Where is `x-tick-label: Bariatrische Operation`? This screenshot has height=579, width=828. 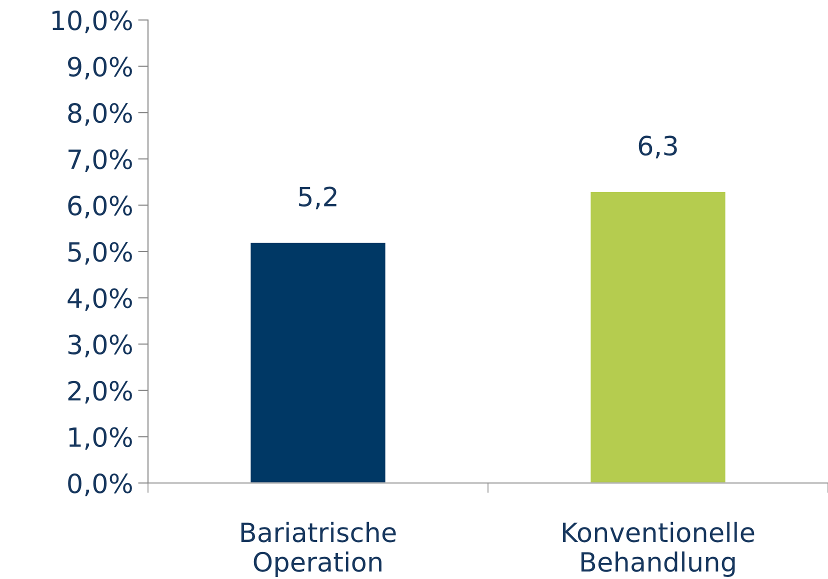 x-tick-label: Bariatrische Operation is located at coordinates (318, 549).